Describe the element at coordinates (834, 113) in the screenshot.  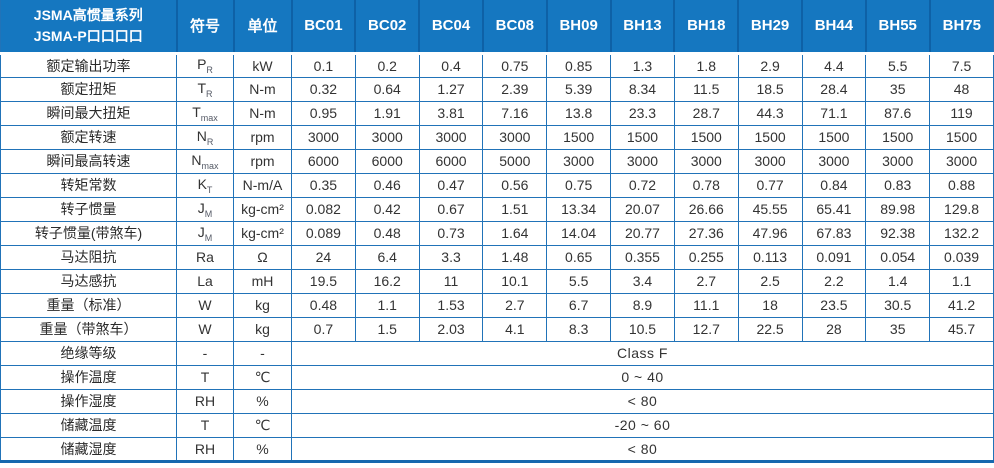
I see `value-cell: 71.1` at that location.